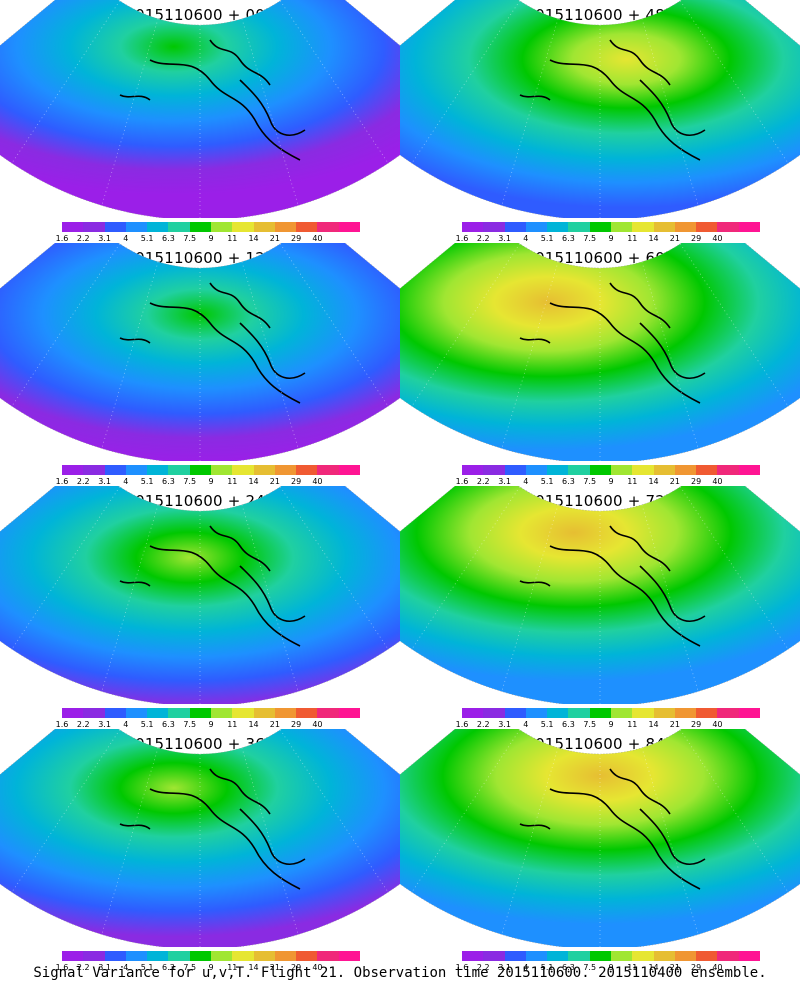  What do you see at coordinates (600, 15) in the screenshot?
I see `panel-title: 2015110600 + 48h` at bounding box center [600, 15].